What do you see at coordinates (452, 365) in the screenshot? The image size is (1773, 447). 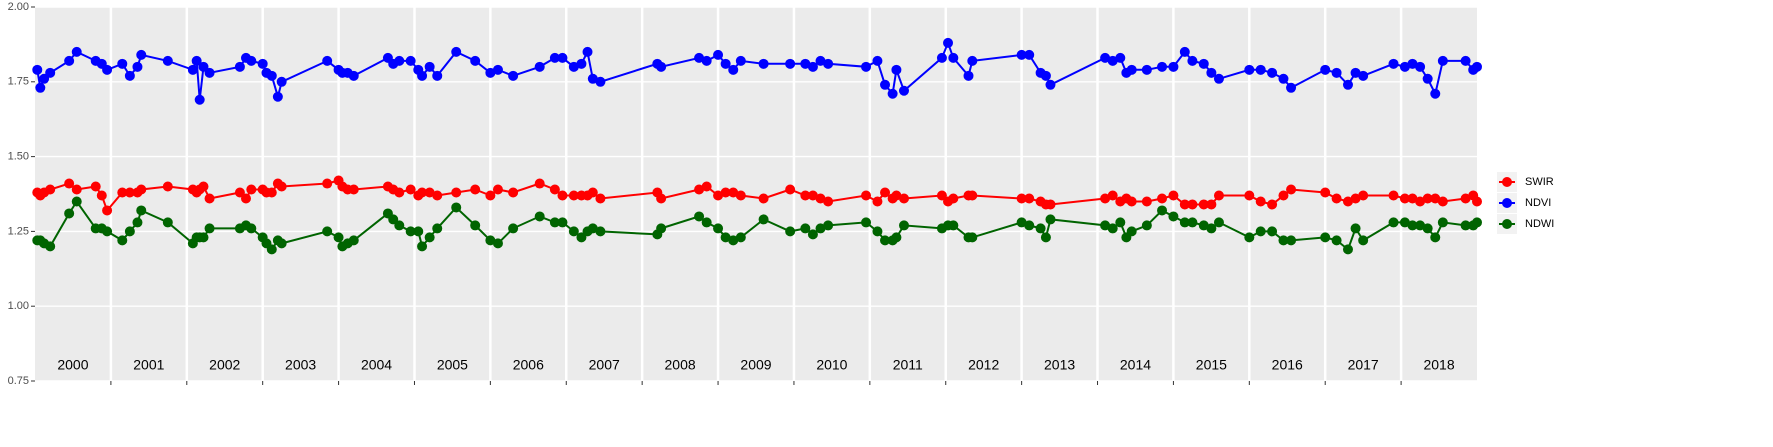 I see `year-label: 2005` at bounding box center [452, 365].